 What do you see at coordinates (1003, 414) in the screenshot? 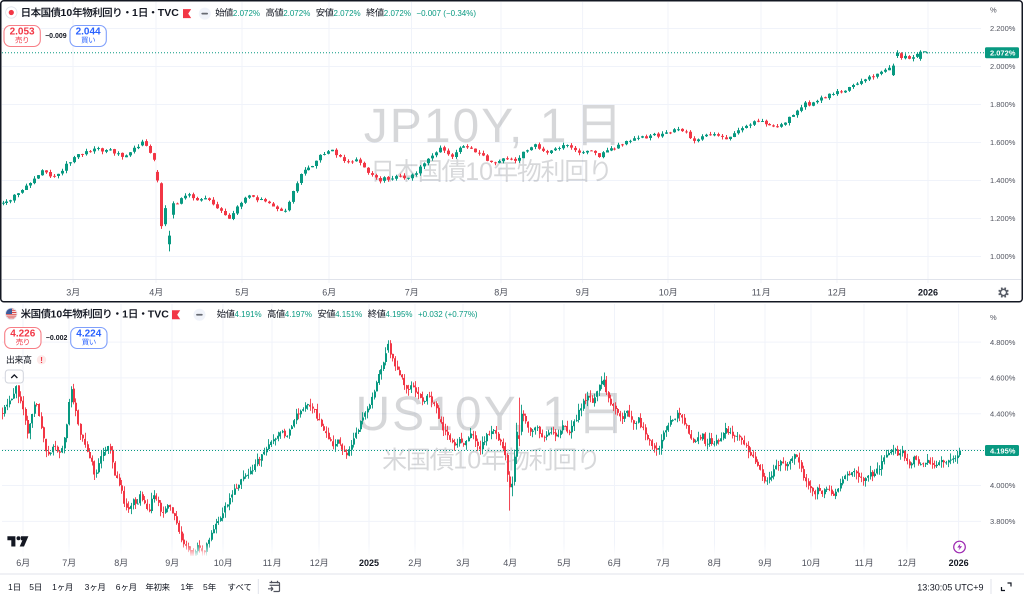
I see `svg-text: 4.400%` at bounding box center [1003, 414].